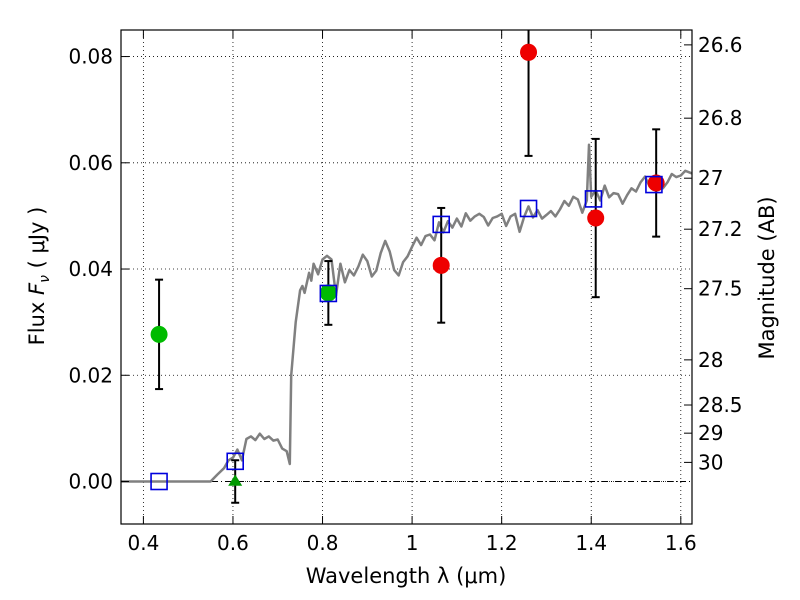  What do you see at coordinates (143, 543) in the screenshot?
I see `x-tick-label: 0.4` at bounding box center [143, 543].